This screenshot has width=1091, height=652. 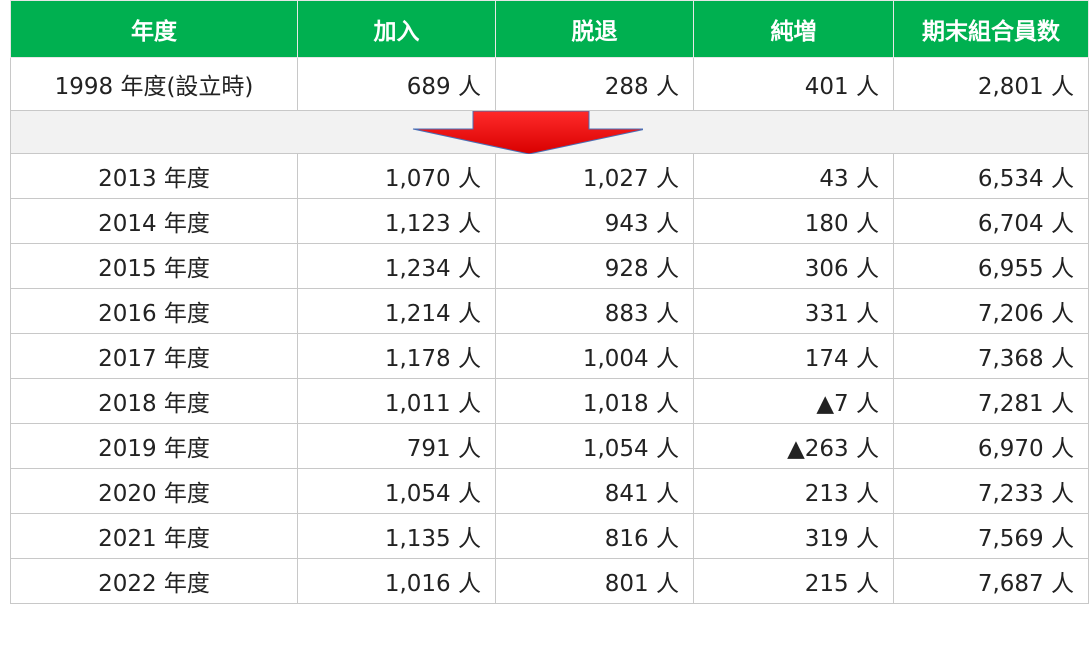 What do you see at coordinates (154, 311) in the screenshot?
I see `table-cell: 2016 年度` at bounding box center [154, 311].